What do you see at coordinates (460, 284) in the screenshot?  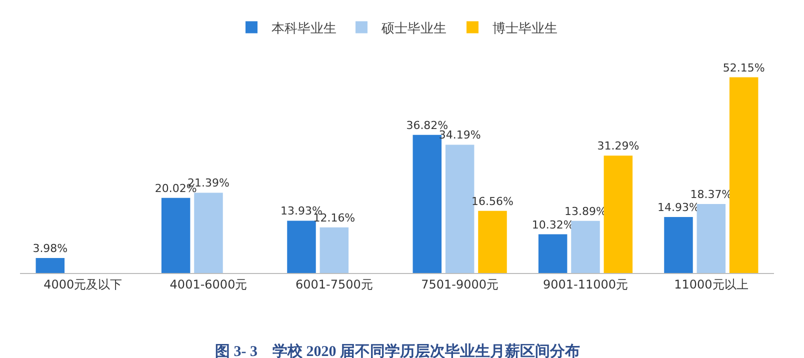 I see `x-tick-label: 7501-9000元` at bounding box center [460, 284].